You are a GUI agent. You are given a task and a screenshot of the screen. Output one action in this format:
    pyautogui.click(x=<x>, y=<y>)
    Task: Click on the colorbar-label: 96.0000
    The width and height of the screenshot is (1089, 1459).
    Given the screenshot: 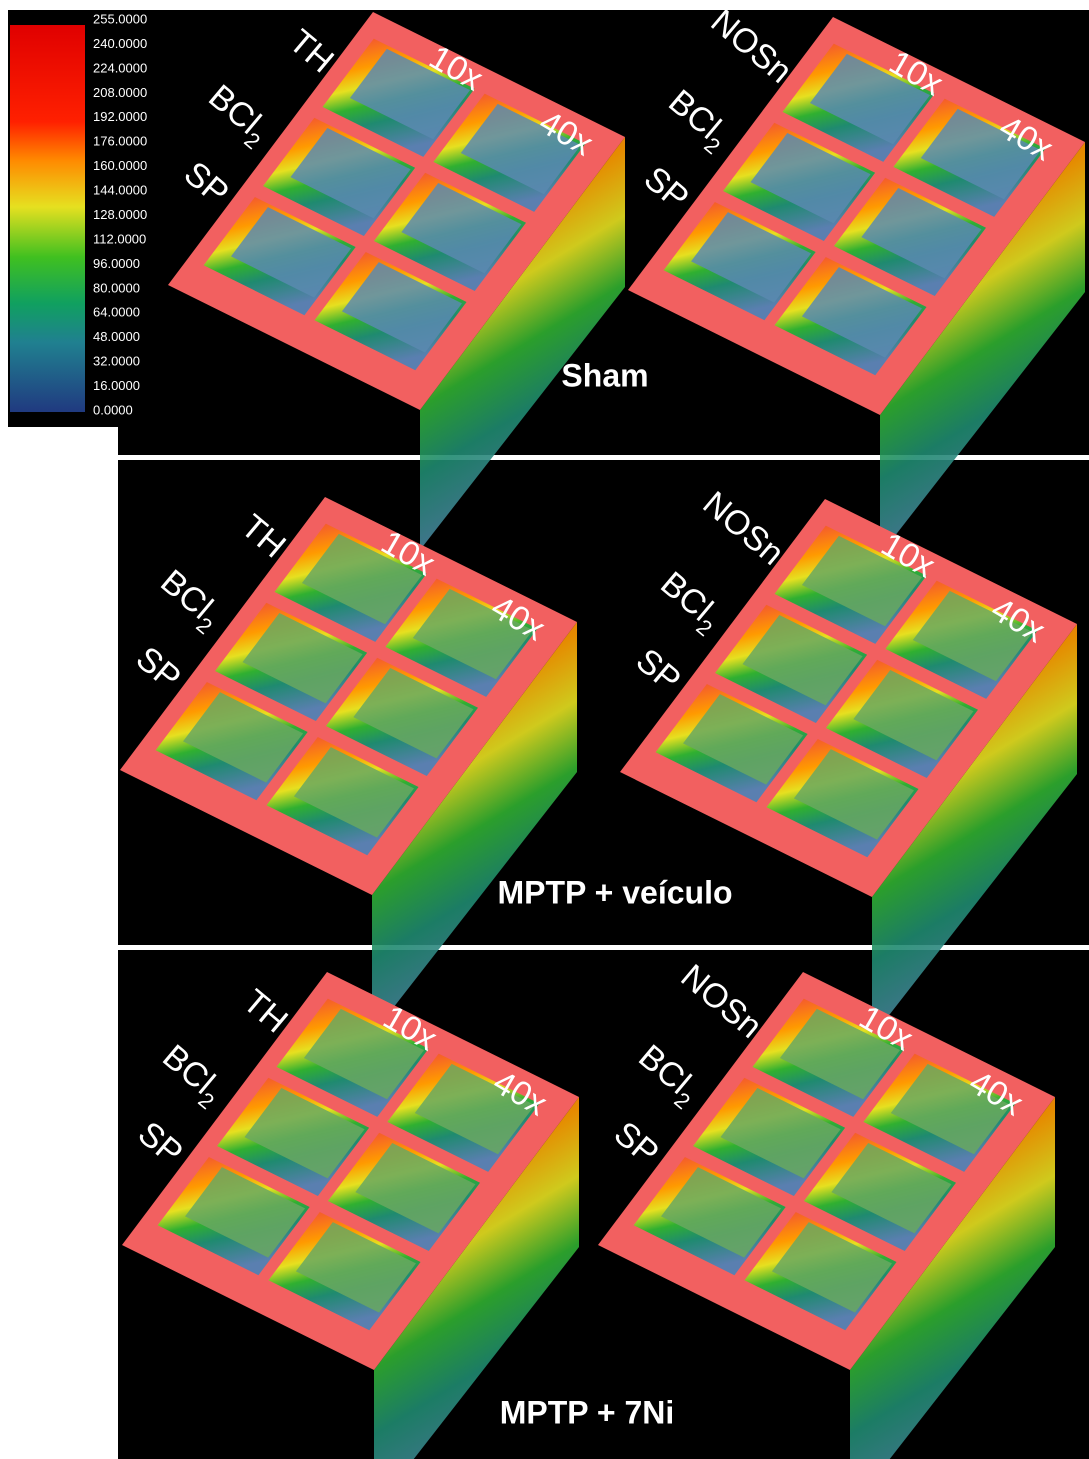 What is the action you would take?
    pyautogui.click(x=116, y=263)
    